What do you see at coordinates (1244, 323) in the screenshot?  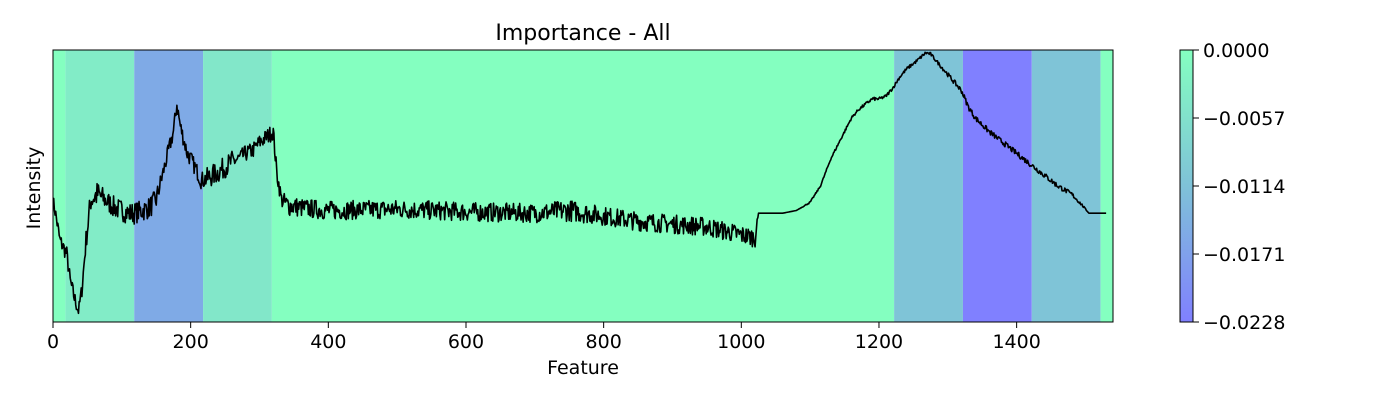 I see `colorbar-tick-label: −0.0228` at bounding box center [1244, 323].